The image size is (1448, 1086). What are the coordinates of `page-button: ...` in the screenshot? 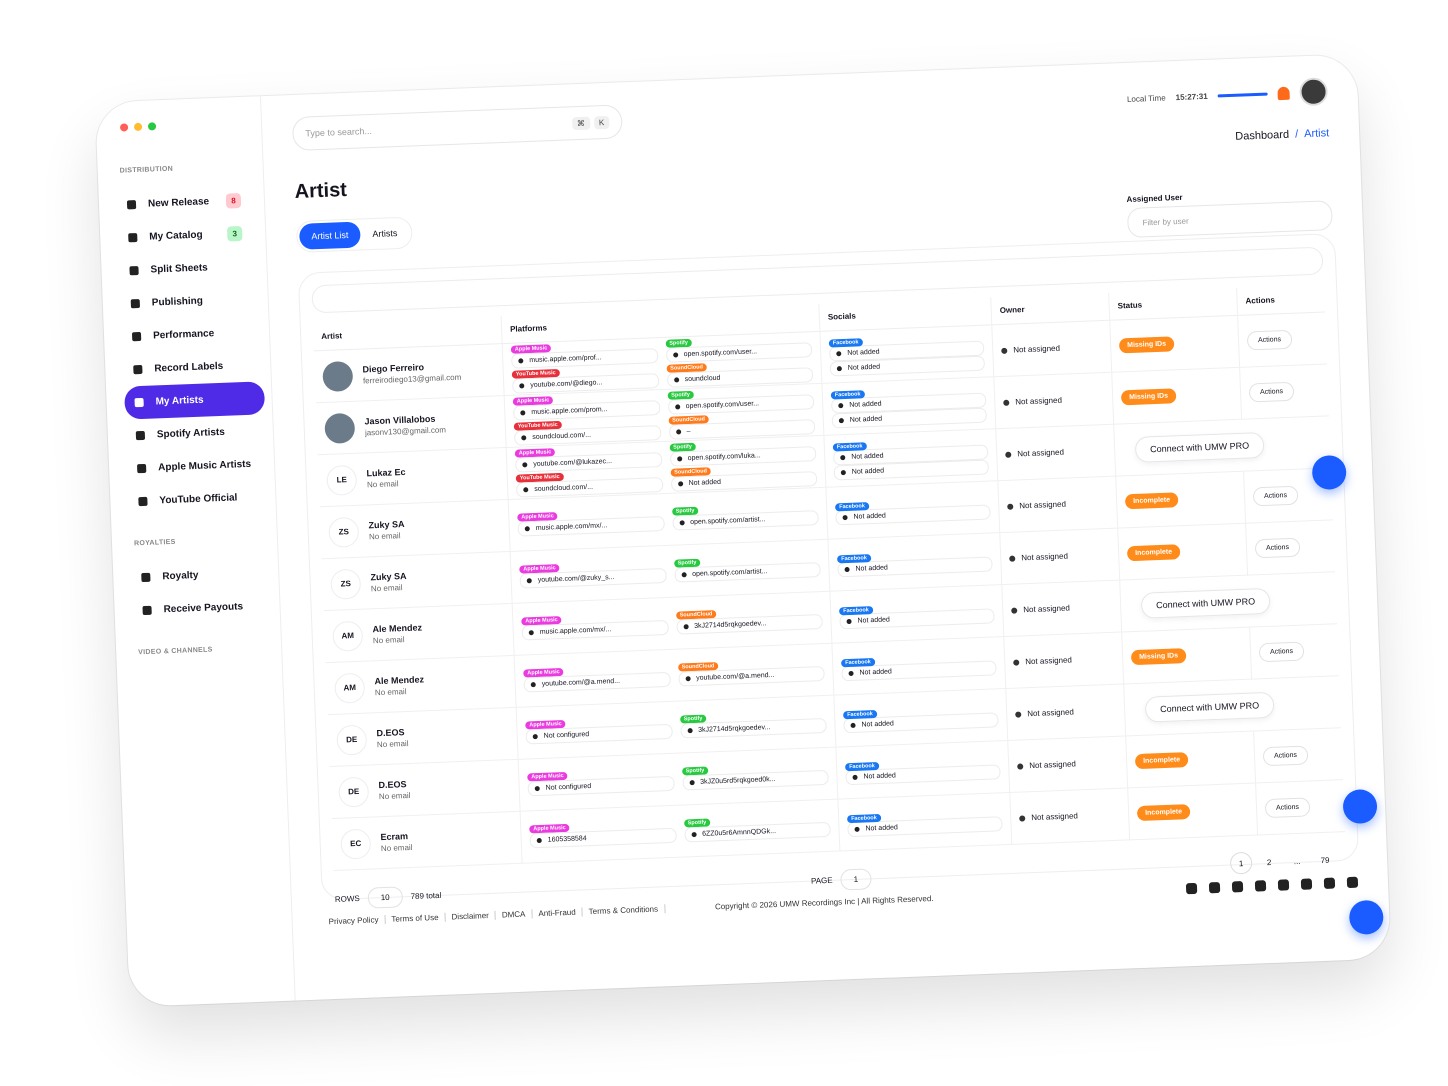 It's located at (1297, 861).